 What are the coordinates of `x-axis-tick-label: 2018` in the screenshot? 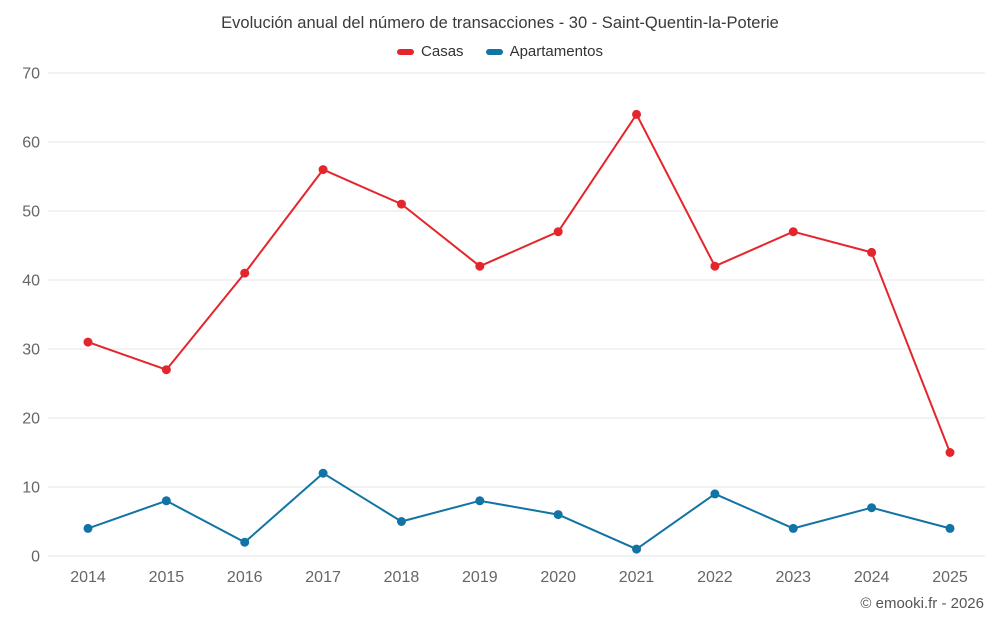 It's located at (402, 577).